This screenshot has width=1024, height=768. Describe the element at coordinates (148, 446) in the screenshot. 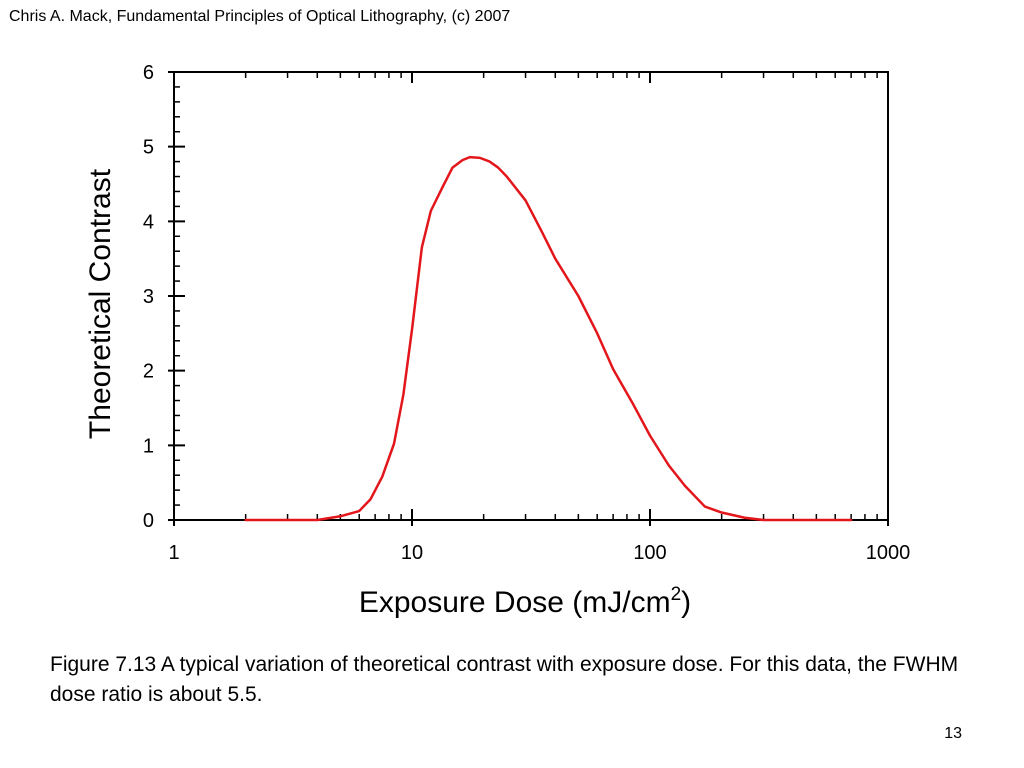

I see `y-tick-label: 1` at that location.